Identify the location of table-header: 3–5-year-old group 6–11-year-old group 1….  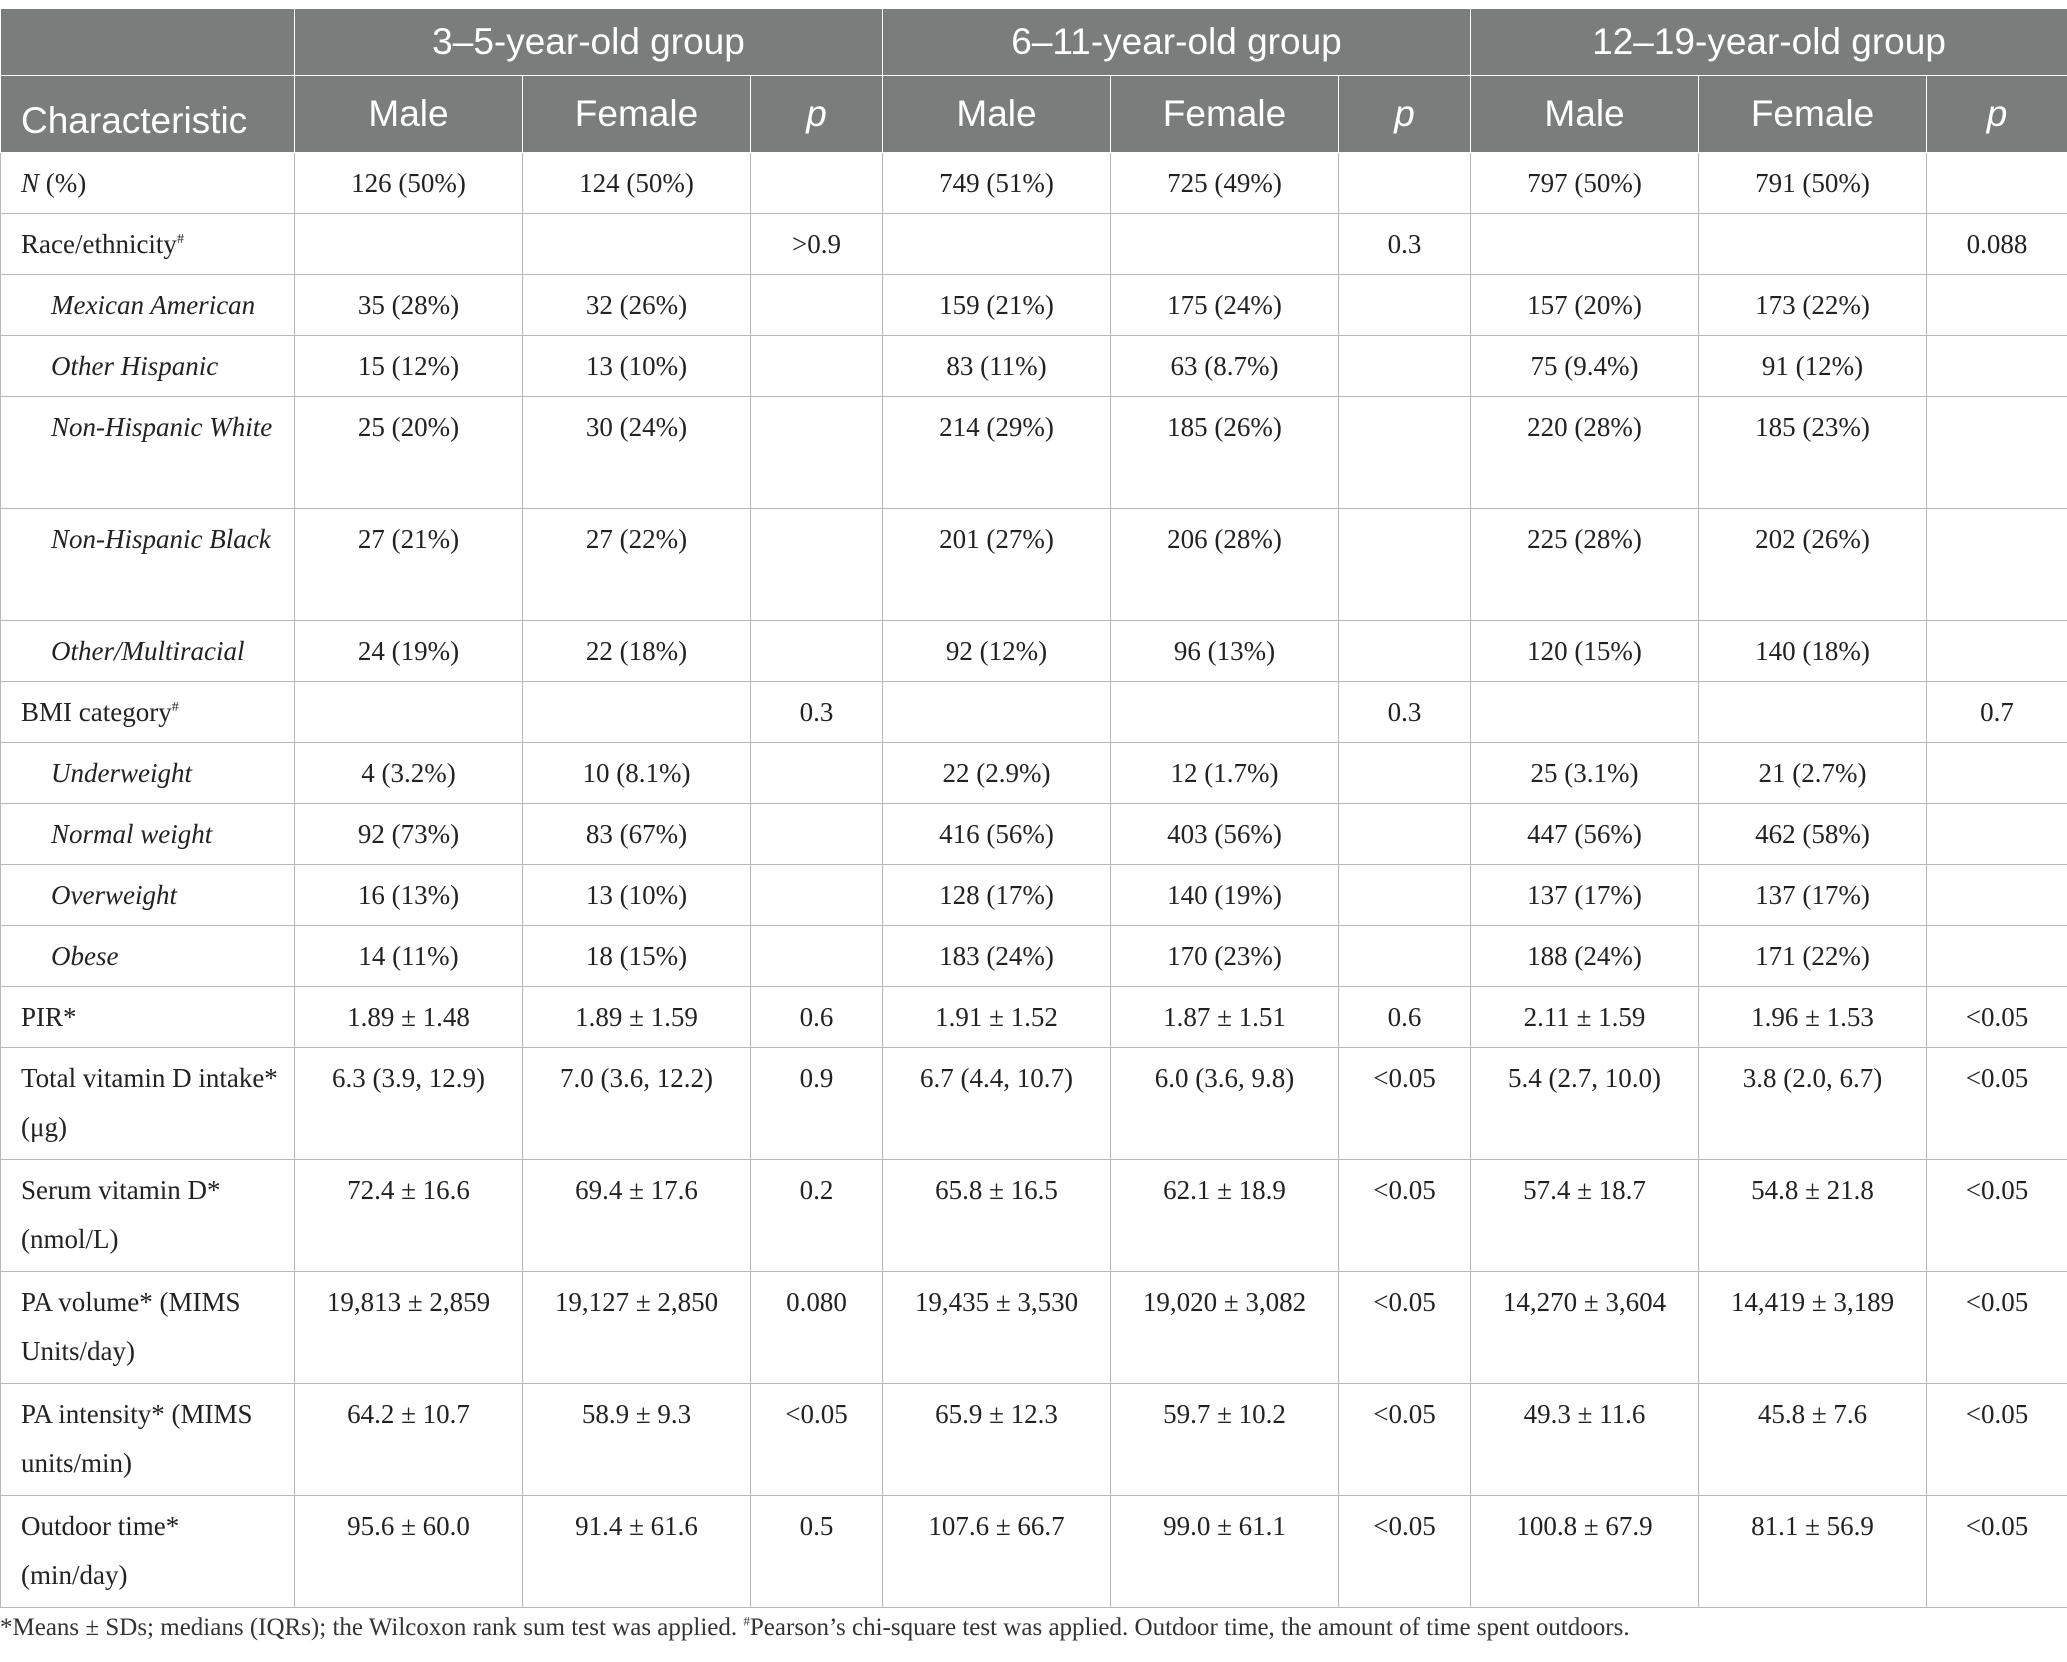
(1033, 80).